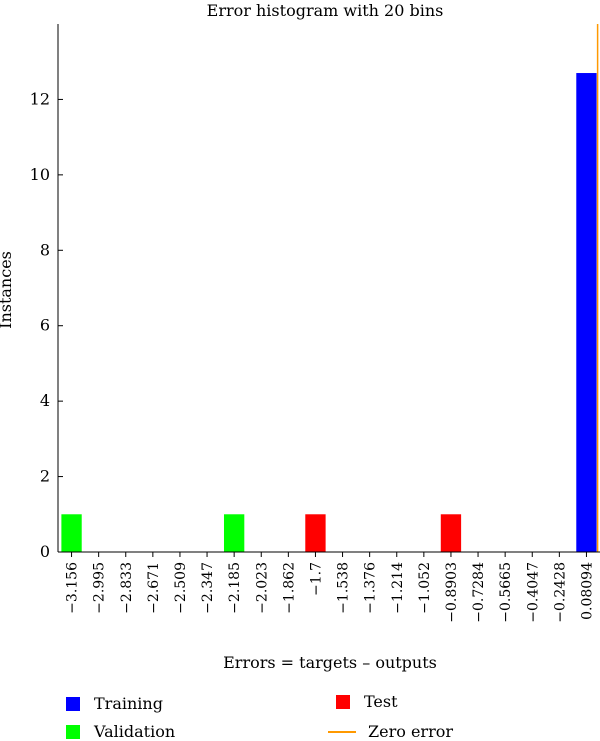 The image size is (600, 741). I want to click on y-tick-labels: 0 2 4 6 8 10 12, so click(40, 325).